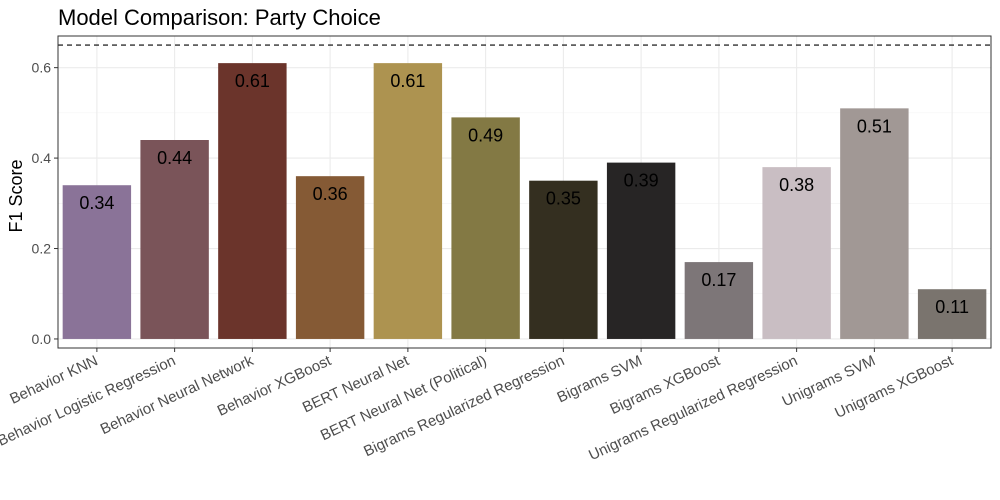 The image size is (1000, 500). What do you see at coordinates (16, 195) in the screenshot?
I see `y-axis-title: F1 Score` at bounding box center [16, 195].